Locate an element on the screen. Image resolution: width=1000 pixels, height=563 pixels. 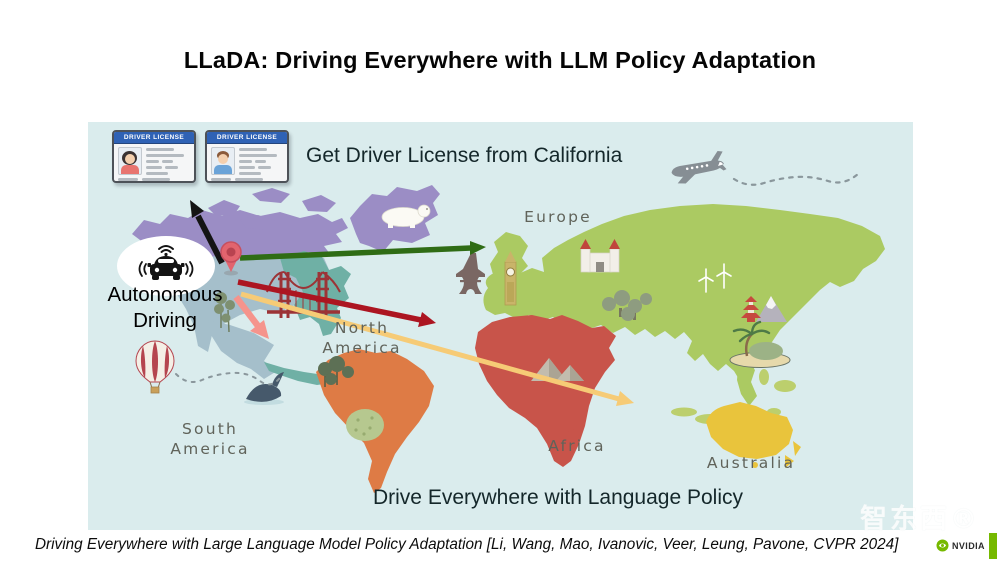
nvidia-wordmark: NVIDIA is located at coordinates (968, 545).